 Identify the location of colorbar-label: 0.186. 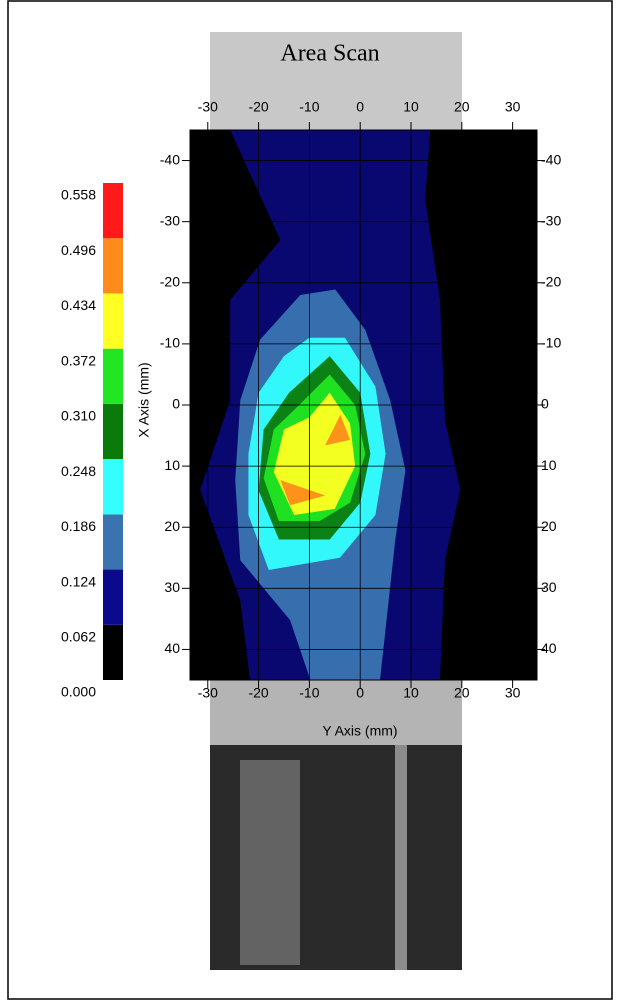
(78, 526).